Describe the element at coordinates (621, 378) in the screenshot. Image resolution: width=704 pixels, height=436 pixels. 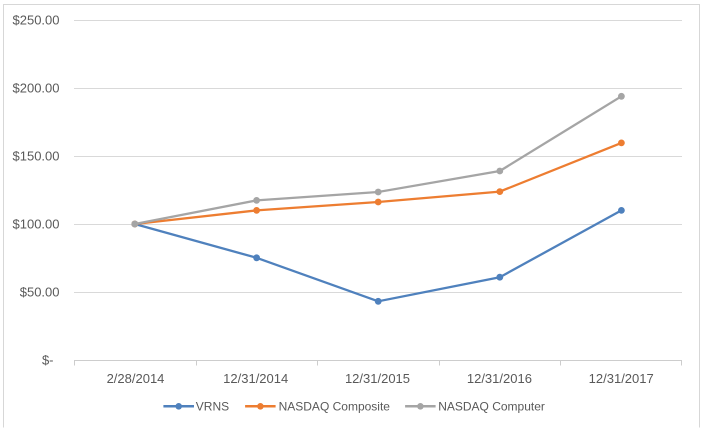
I see `svg-text: 12/31/2017` at that location.